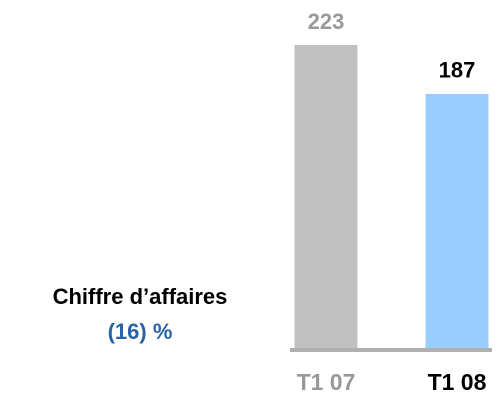 Image resolution: width=496 pixels, height=400 pixels. Describe the element at coordinates (326, 21) in the screenshot. I see `value-label: 223` at that location.